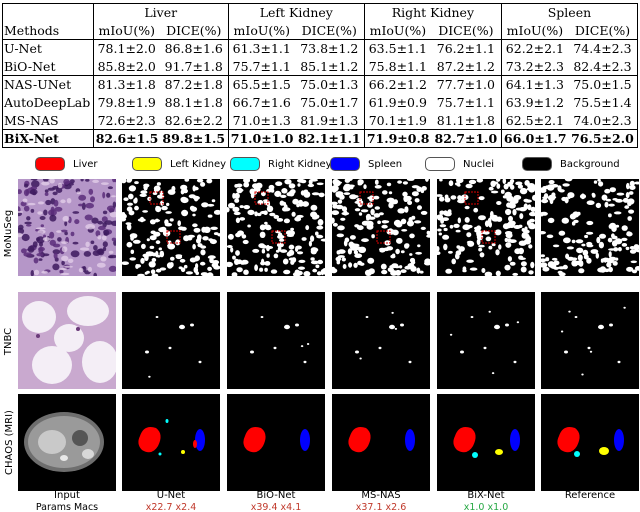  I want to click on row-label-tnbc: TNBC, so click(9, 341).